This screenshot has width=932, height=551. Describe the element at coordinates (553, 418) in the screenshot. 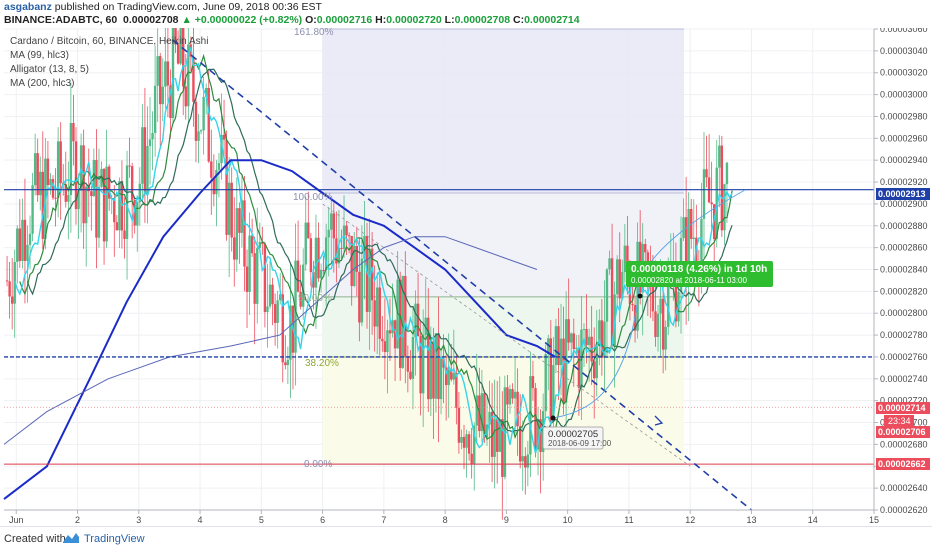

I see `note-anchor-dot` at that location.